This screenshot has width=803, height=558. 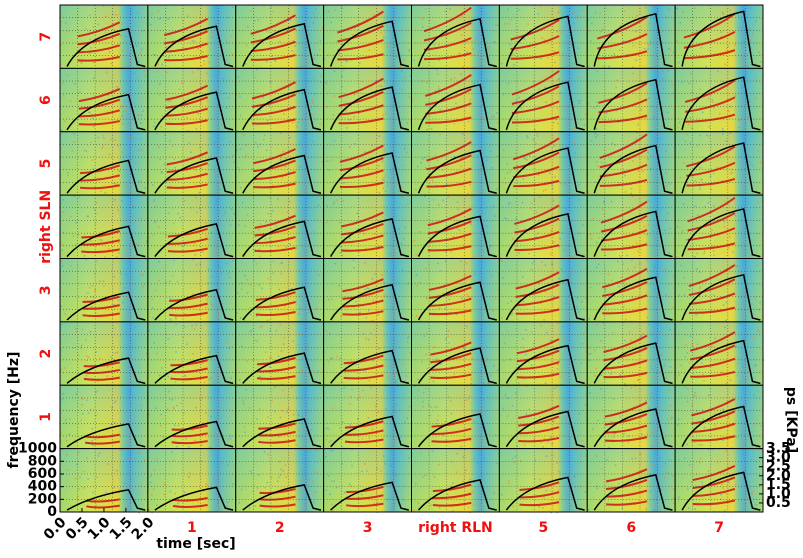 What do you see at coordinates (192, 417) in the screenshot?
I see `spectrogram-cell` at bounding box center [192, 417].